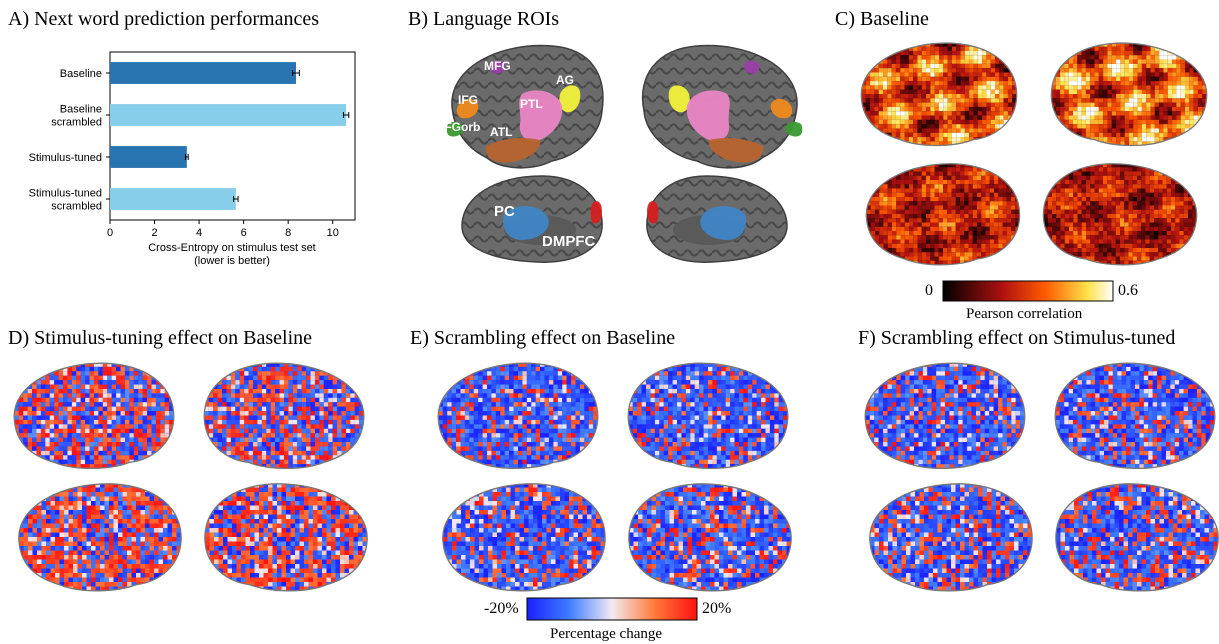 The height and width of the screenshot is (644, 1219). I want to click on pearson-min: 0, so click(929, 290).